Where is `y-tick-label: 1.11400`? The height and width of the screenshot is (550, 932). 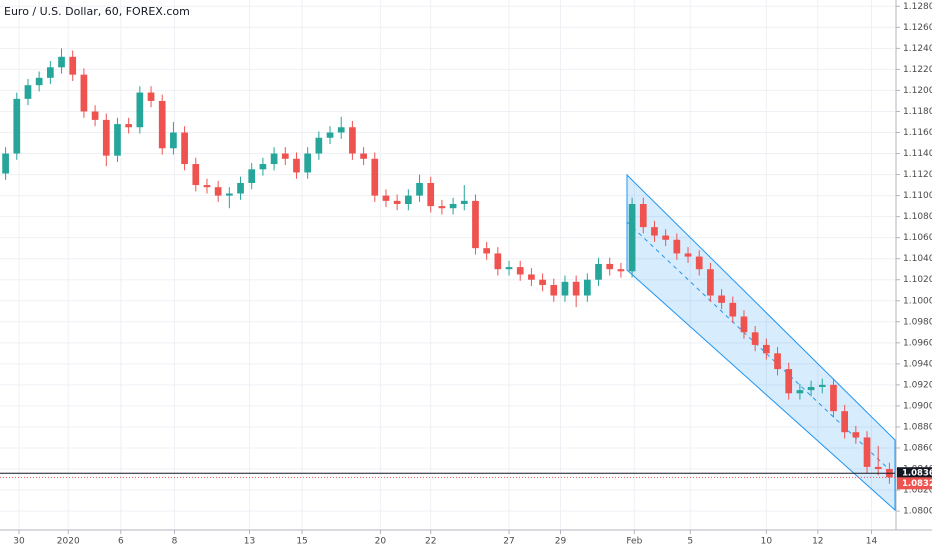
y-tick-label: 1.11400 is located at coordinates (917, 154).